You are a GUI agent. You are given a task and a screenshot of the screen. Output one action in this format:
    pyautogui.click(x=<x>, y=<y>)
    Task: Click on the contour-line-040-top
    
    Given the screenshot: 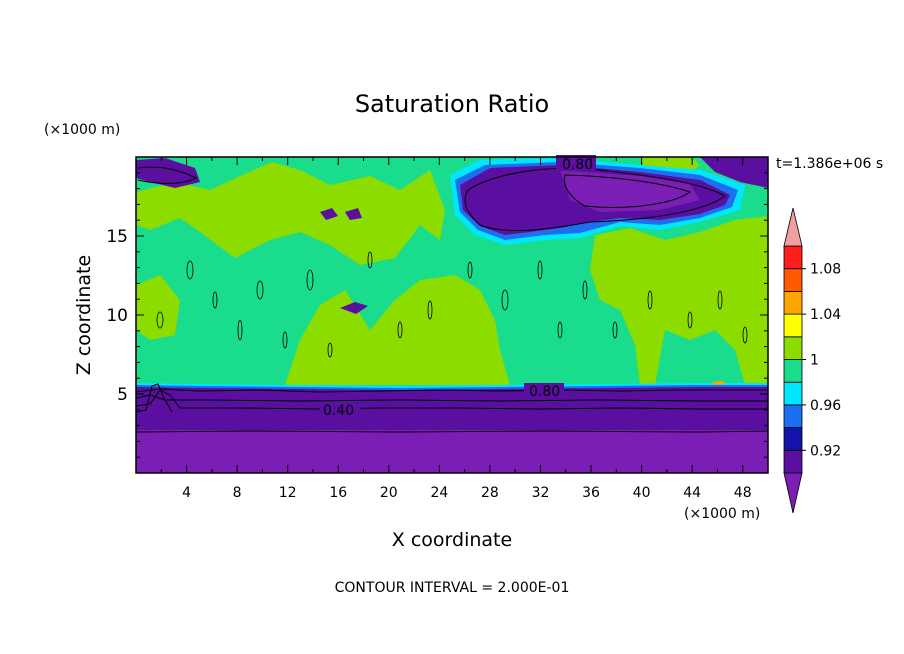 What is the action you would take?
    pyautogui.click(x=627, y=191)
    